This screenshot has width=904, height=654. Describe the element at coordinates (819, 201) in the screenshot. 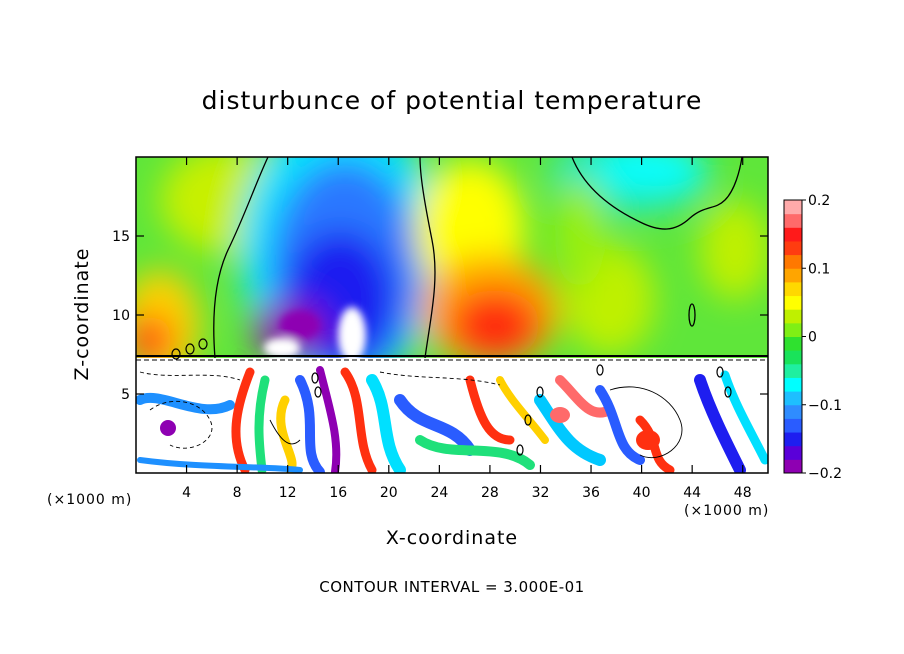

I see `colorbar-tick-label: 0.2` at that location.